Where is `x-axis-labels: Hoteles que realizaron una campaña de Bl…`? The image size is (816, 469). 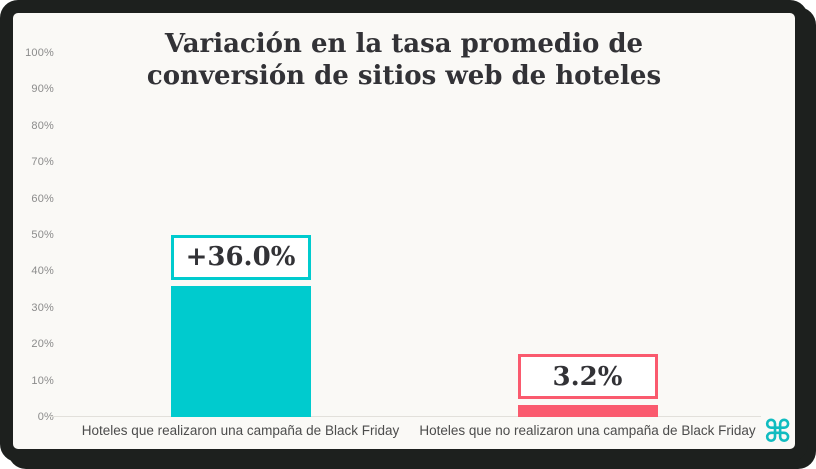
x-axis-labels: Hoteles que realizaron una campaña de Bl… is located at coordinates (414, 430).